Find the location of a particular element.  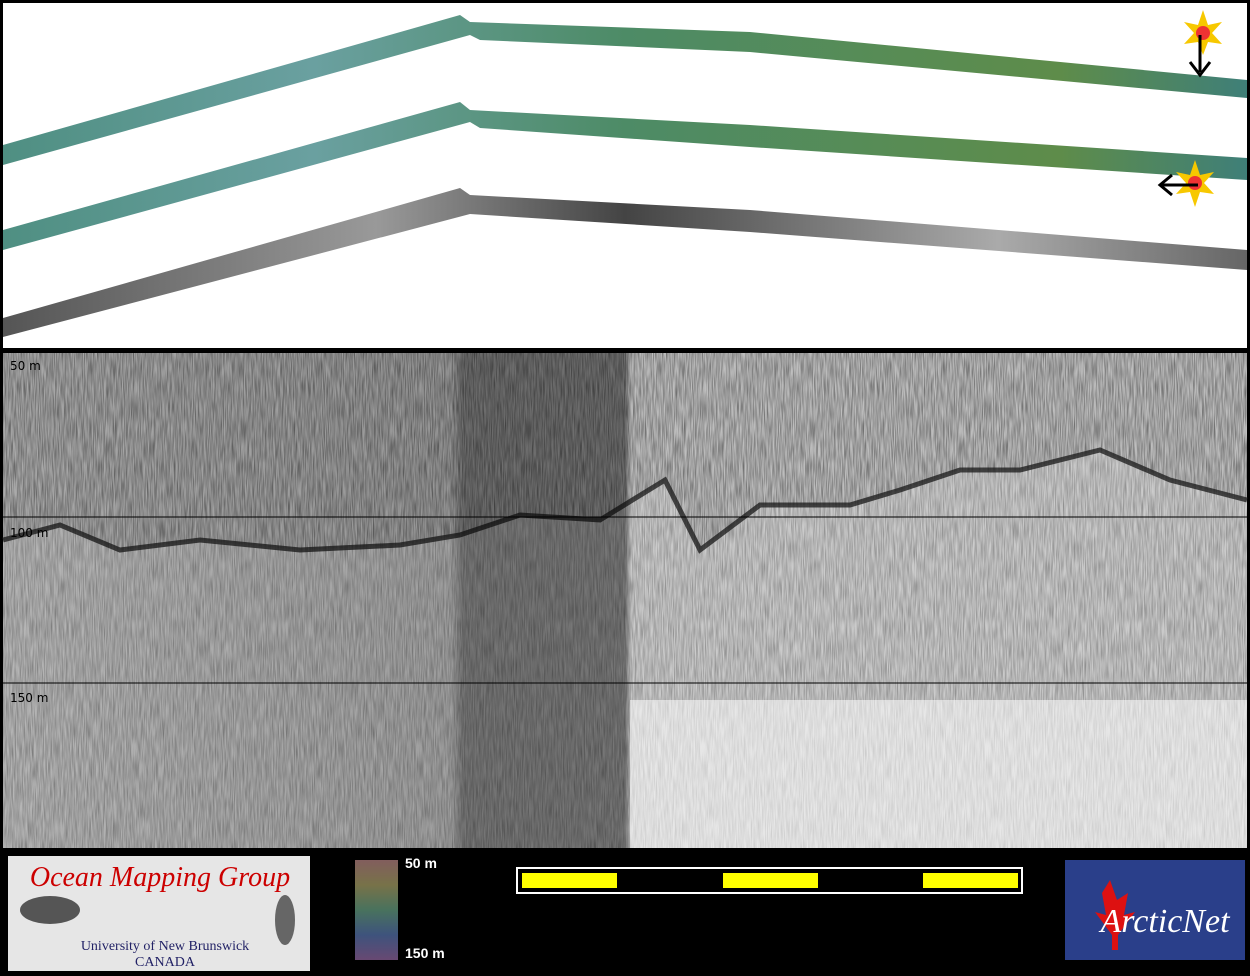

depth-label: 50 m is located at coordinates (25, 366).